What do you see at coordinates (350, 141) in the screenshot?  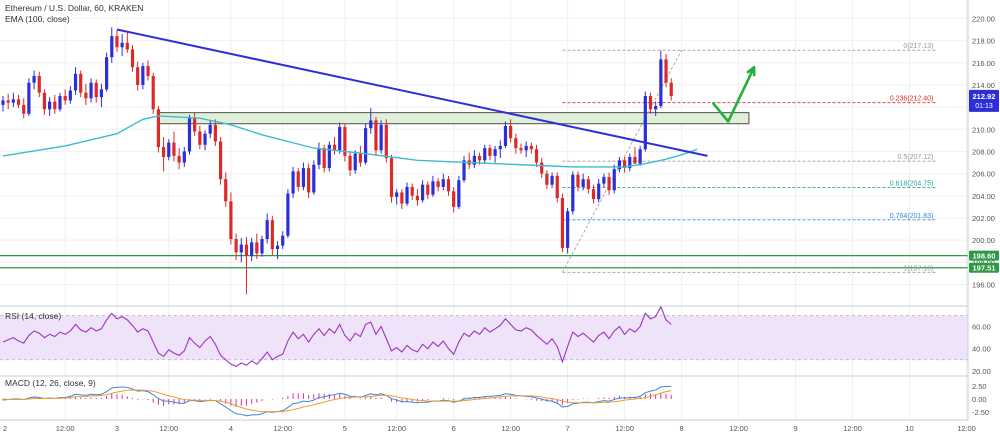 I see `ema-100-line` at bounding box center [350, 141].